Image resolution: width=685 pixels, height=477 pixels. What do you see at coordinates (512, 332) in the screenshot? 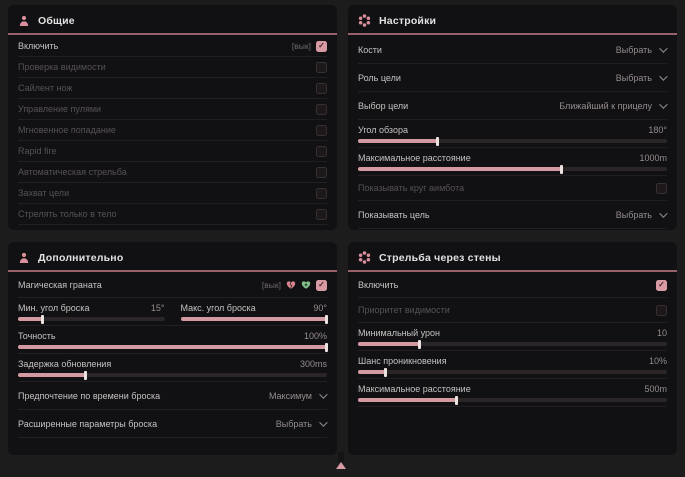
I see `slider-caption: Минимальный урон 10` at bounding box center [512, 332].